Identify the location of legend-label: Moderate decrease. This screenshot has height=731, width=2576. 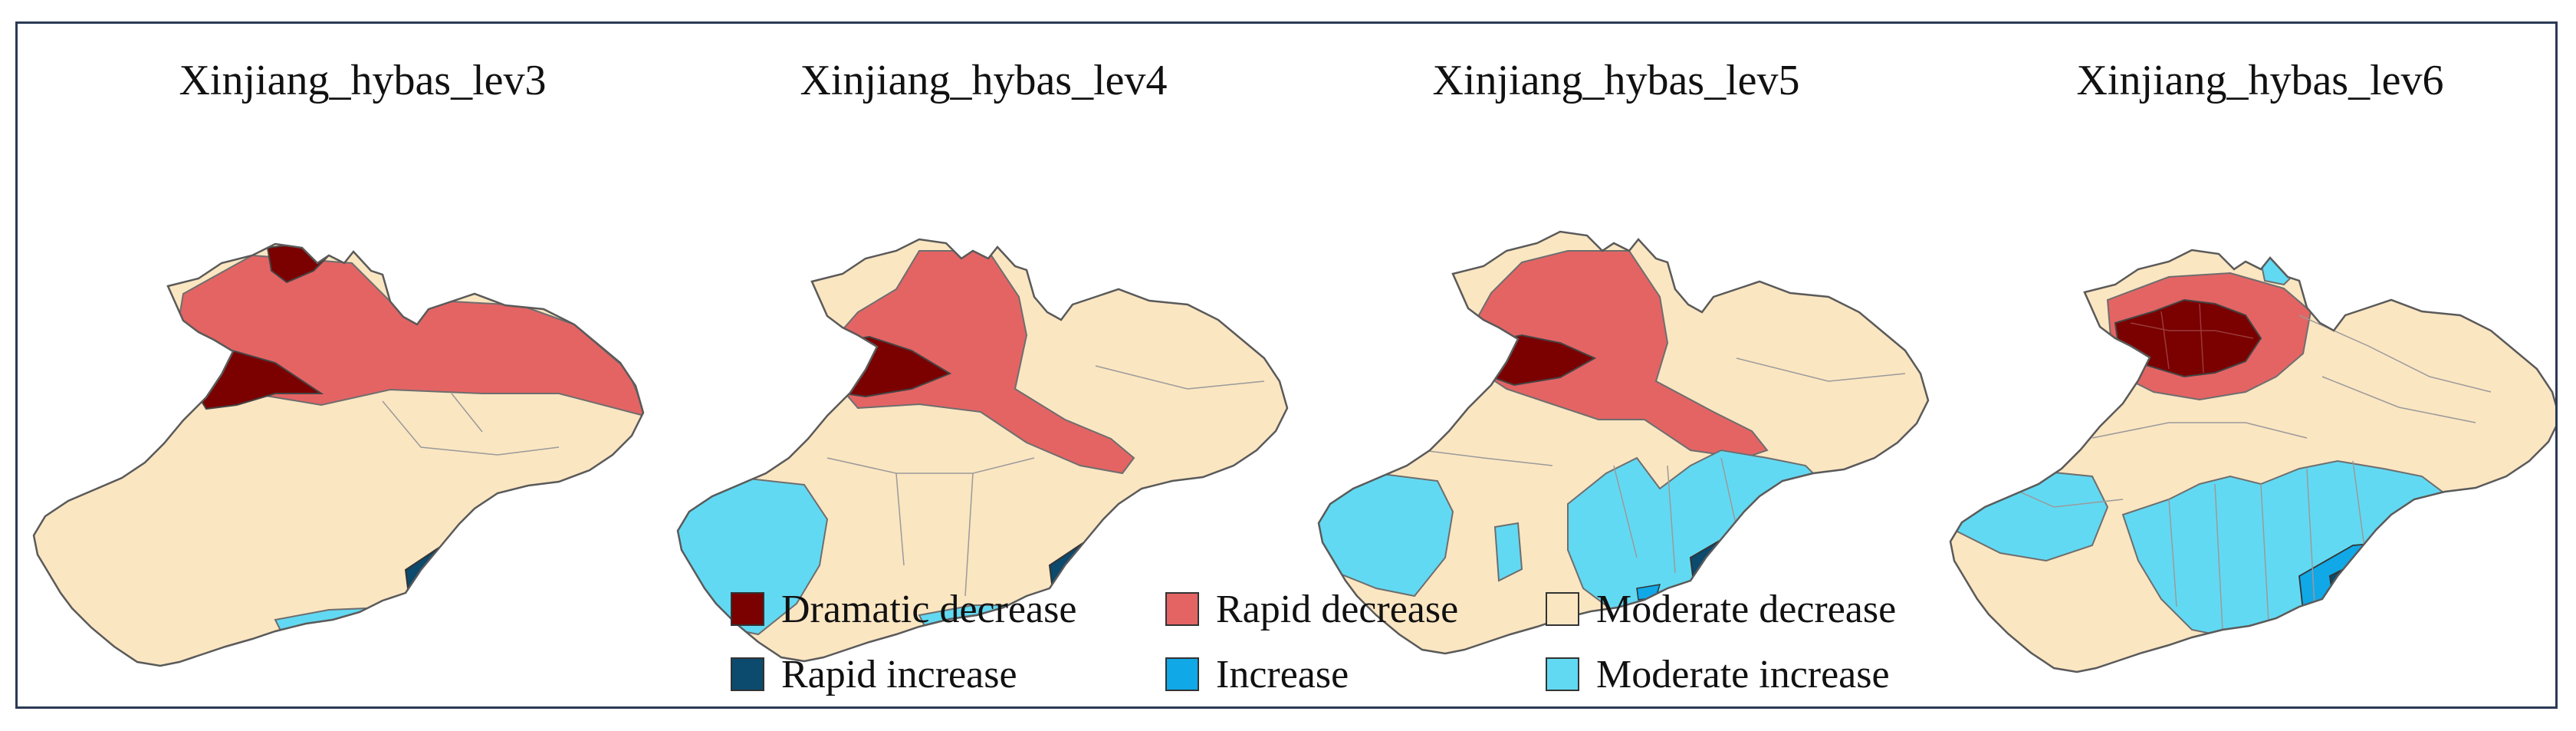
(1746, 609).